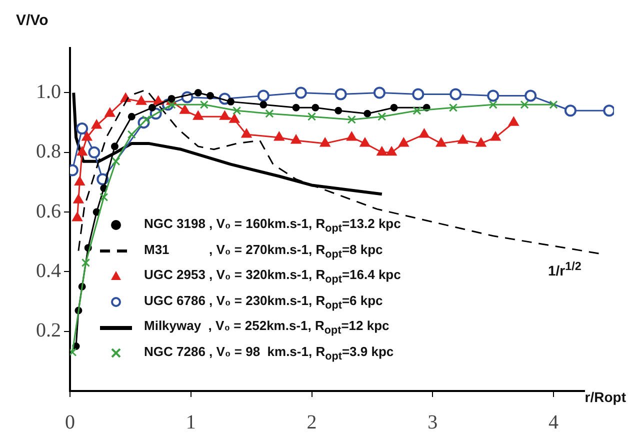 This screenshot has width=634, height=439. What do you see at coordinates (272, 276) in the screenshot?
I see `legend-label: UGC 2953 , V₀ = 320km.s-1, R$_{opt}$=16.4 kpc` at bounding box center [272, 276].